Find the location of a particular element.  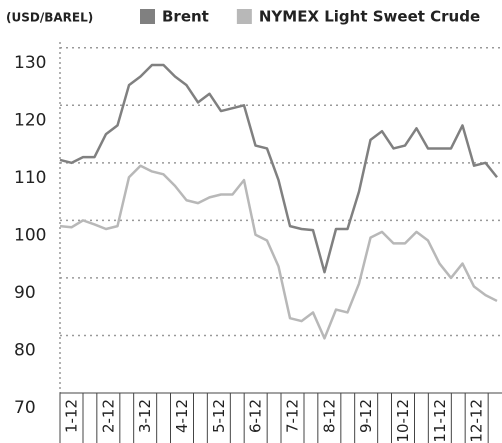

x-tick-label: 12-12 is located at coordinates (477, 421).